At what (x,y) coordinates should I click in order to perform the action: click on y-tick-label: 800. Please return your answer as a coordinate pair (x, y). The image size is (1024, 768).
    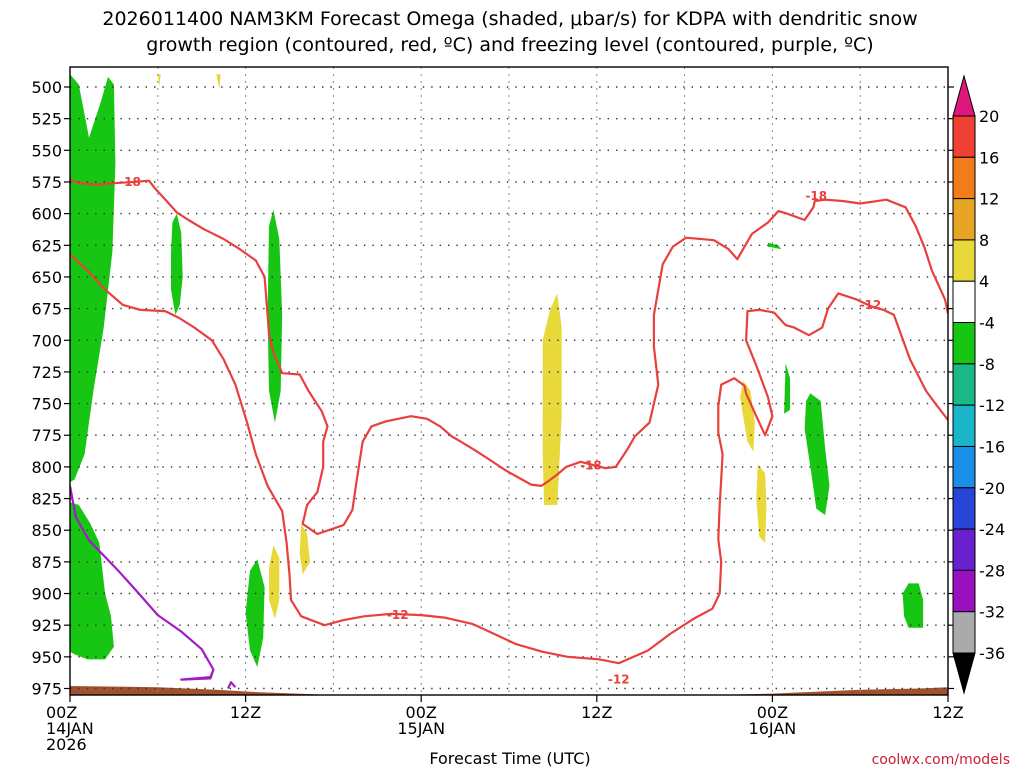
    Looking at the image, I should click on (46, 467).